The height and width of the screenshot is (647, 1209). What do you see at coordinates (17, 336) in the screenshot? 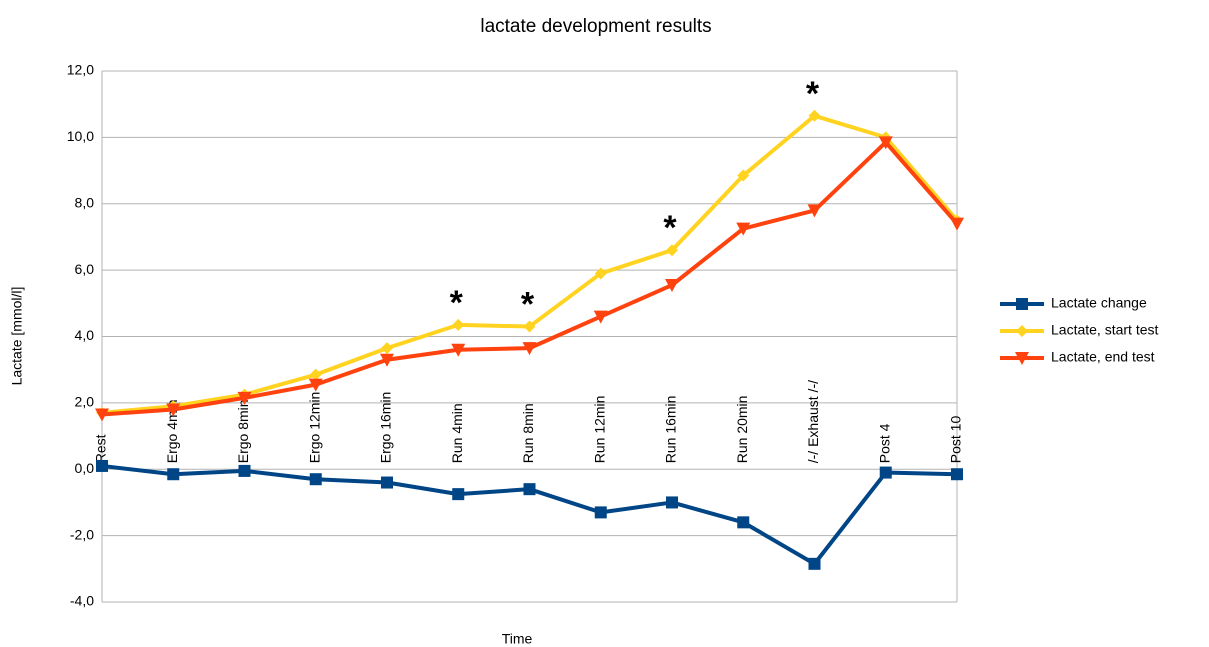
I see `y-axis-label: Lactate [mmol/l]` at bounding box center [17, 336].